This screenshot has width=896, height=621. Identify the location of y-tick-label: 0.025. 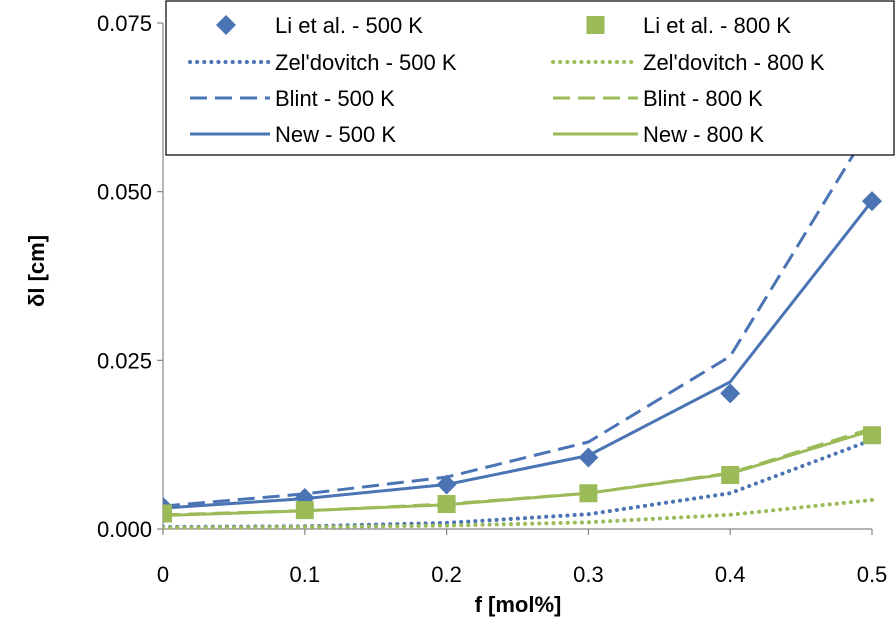
(124, 360).